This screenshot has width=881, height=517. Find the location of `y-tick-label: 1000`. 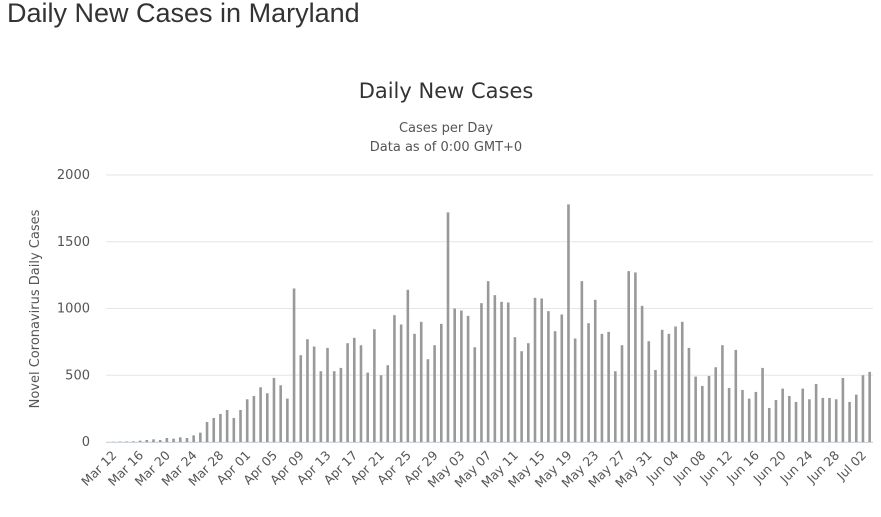

y-tick-label: 1000 is located at coordinates (73, 309).